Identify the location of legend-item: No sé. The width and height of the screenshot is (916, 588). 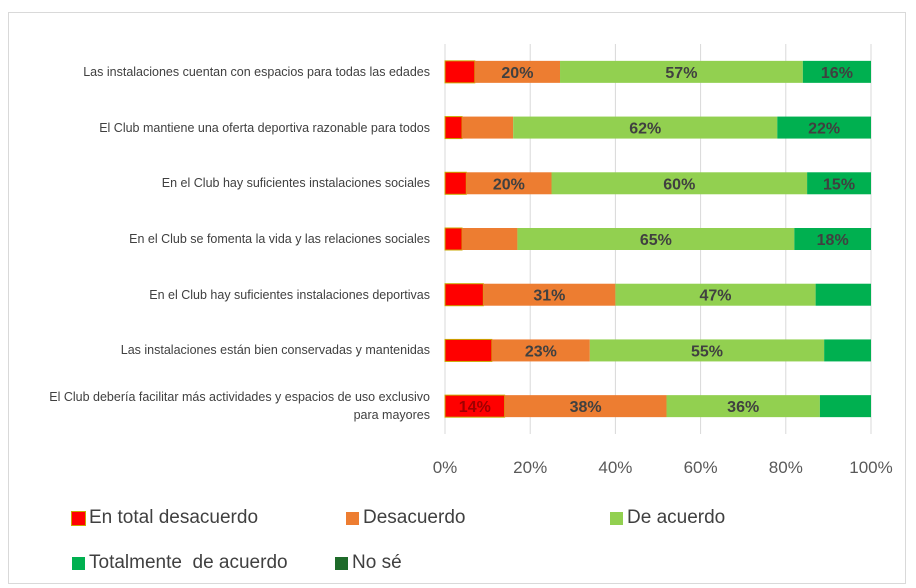
(368, 563).